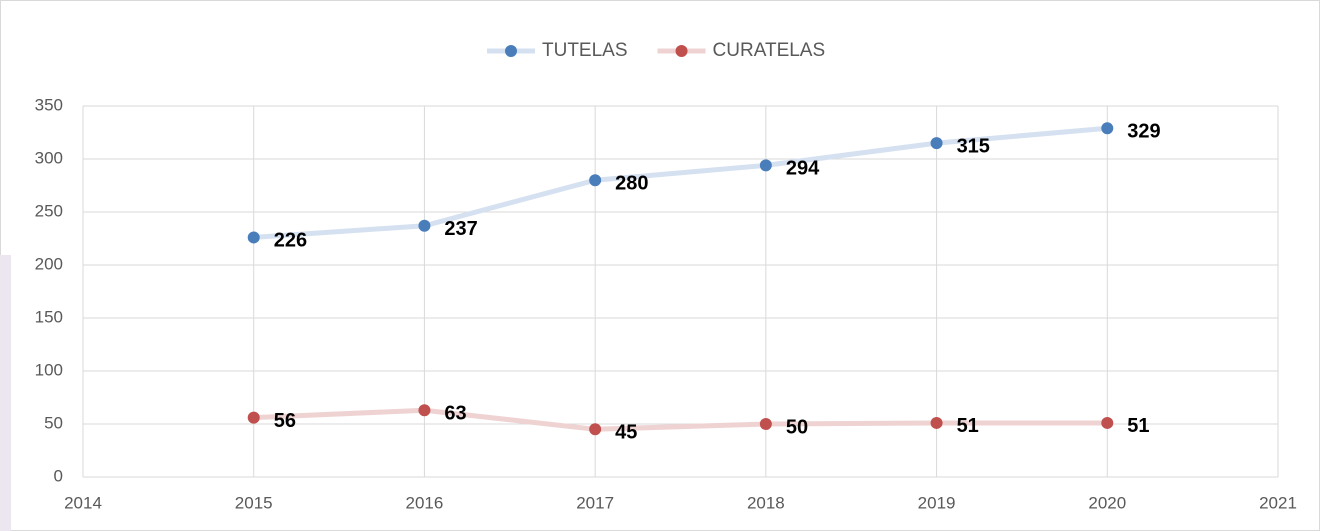  Describe the element at coordinates (285, 421) in the screenshot. I see `data-label: 56` at that location.